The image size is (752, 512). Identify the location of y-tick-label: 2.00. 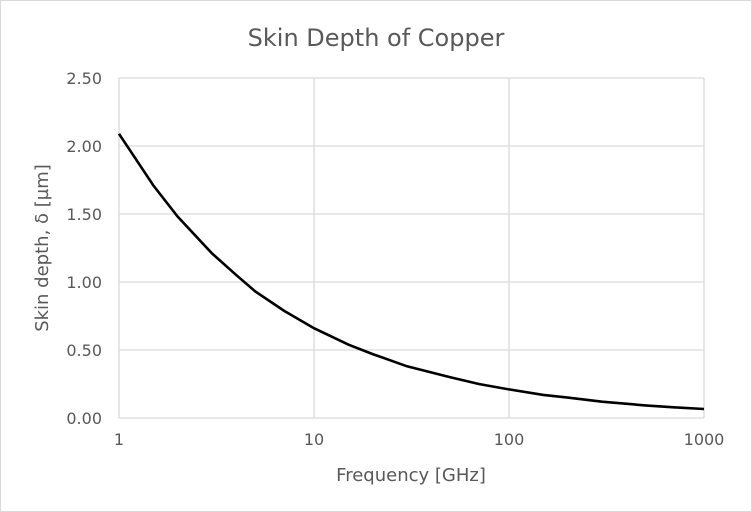
(84, 146).